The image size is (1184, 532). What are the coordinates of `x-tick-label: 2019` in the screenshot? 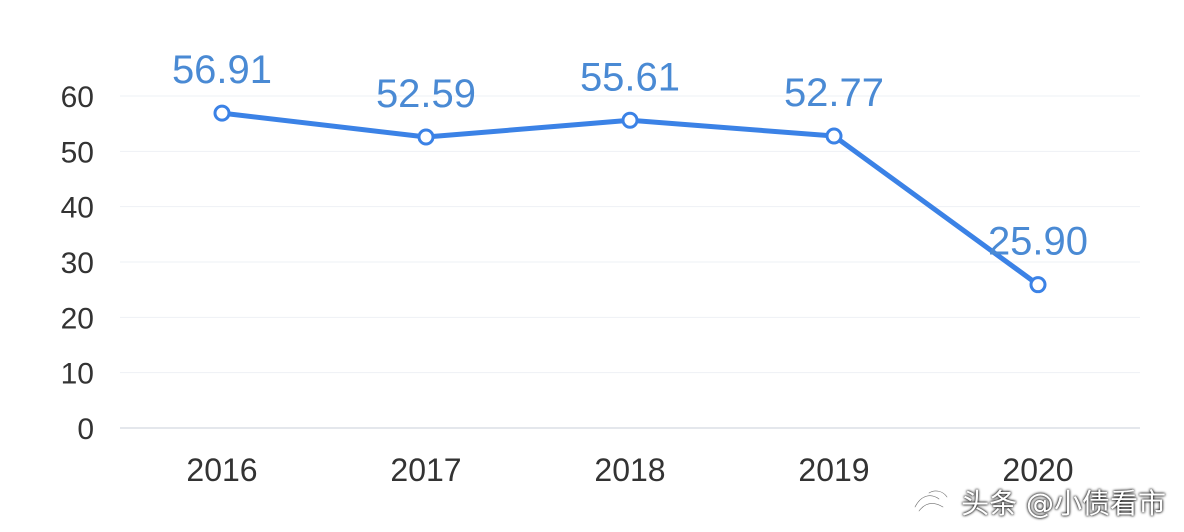 It's located at (833, 470).